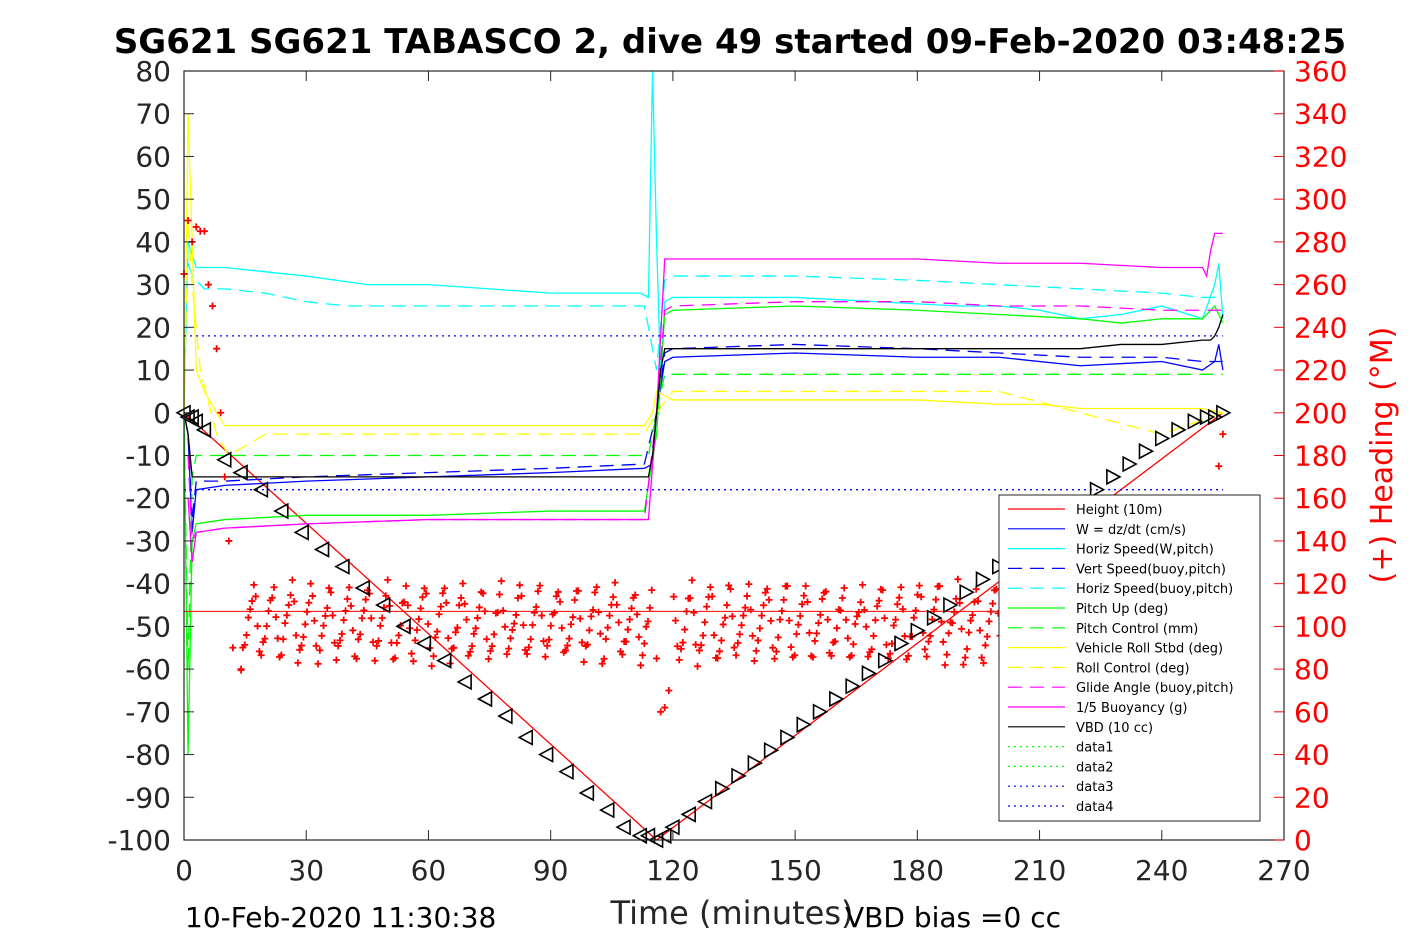 The image size is (1417, 945). What do you see at coordinates (917, 870) in the screenshot?
I see `x-tick-label: 180` at bounding box center [917, 870].